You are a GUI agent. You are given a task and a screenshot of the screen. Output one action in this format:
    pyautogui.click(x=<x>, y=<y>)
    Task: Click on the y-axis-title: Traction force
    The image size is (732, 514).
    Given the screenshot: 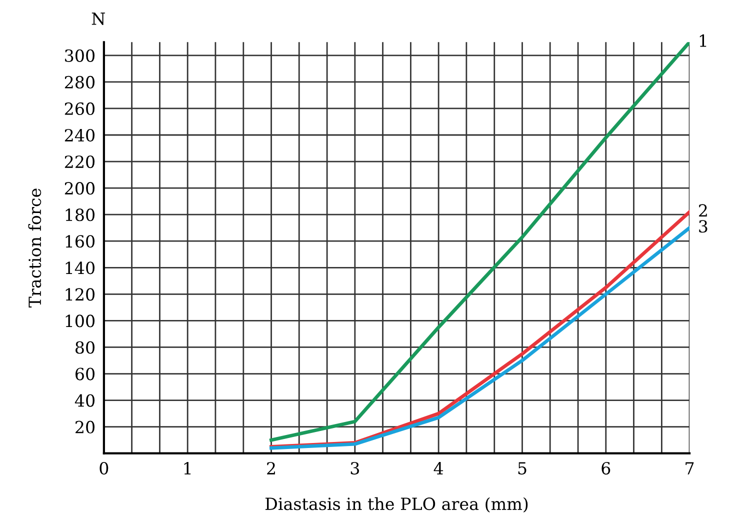 What is the action you would take?
    pyautogui.click(x=35, y=248)
    